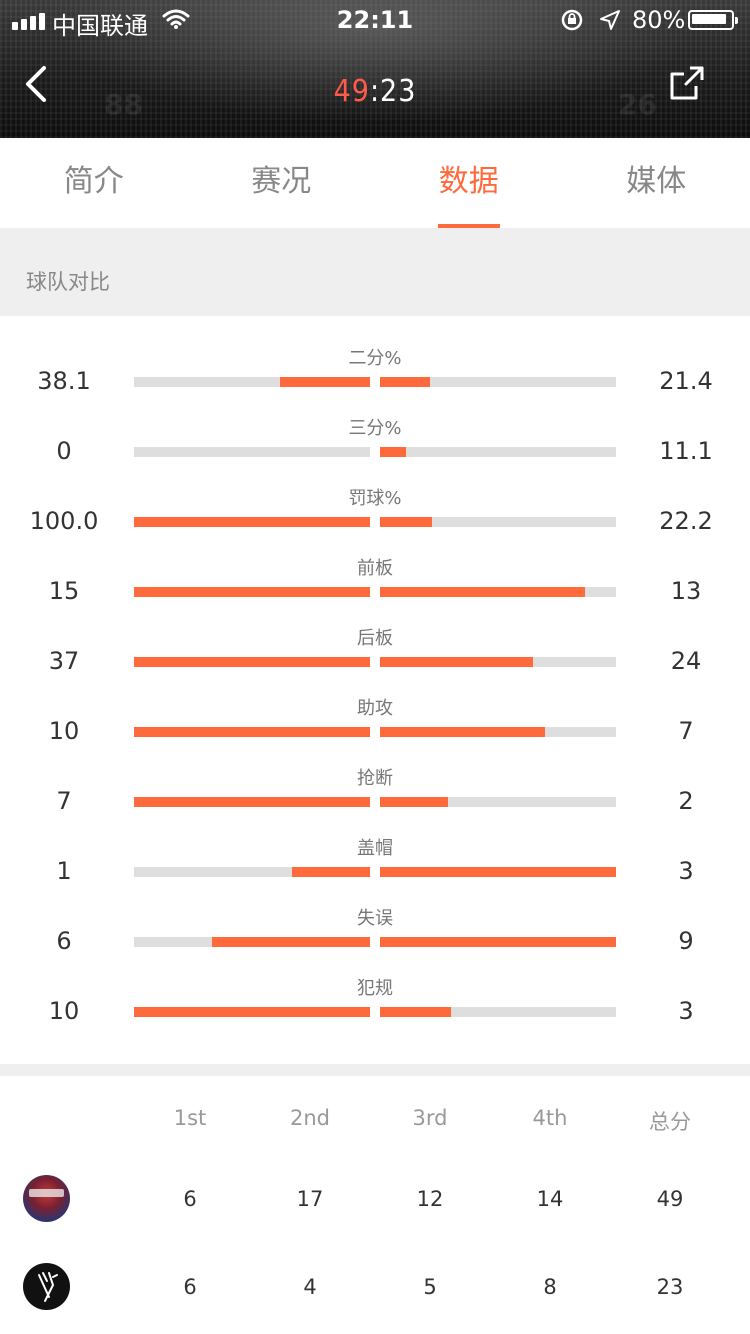 Image resolution: width=750 pixels, height=1334 pixels. What do you see at coordinates (670, 1199) in the screenshot?
I see `home-total-score: 49` at bounding box center [670, 1199].